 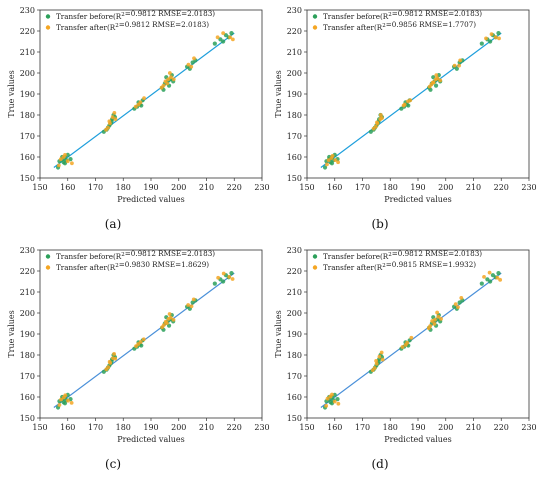 I want to click on panel-caption: (b), so click(x=379, y=224).